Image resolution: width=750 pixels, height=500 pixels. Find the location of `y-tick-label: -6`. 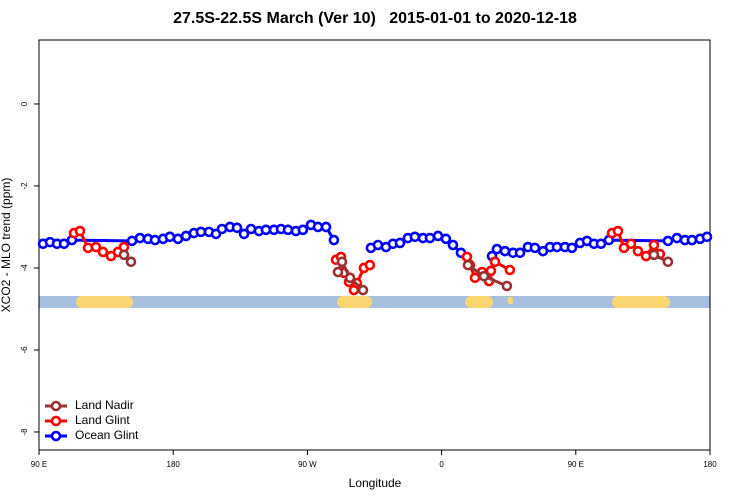

y-tick-label: -6 is located at coordinates (24, 350).